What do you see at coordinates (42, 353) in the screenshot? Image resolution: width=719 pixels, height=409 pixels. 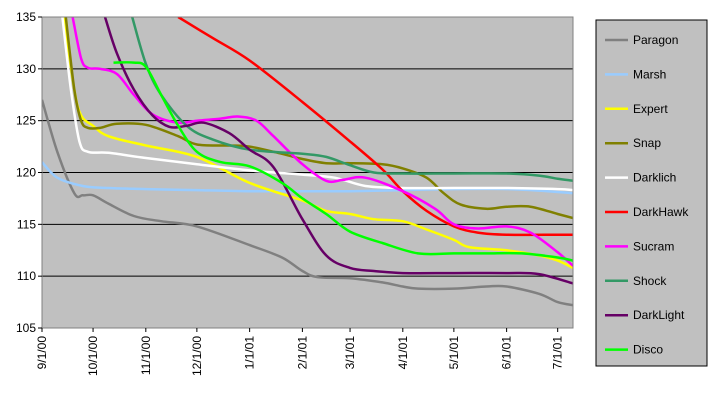 I see `x-tick-label: 9/1/00` at bounding box center [42, 353].